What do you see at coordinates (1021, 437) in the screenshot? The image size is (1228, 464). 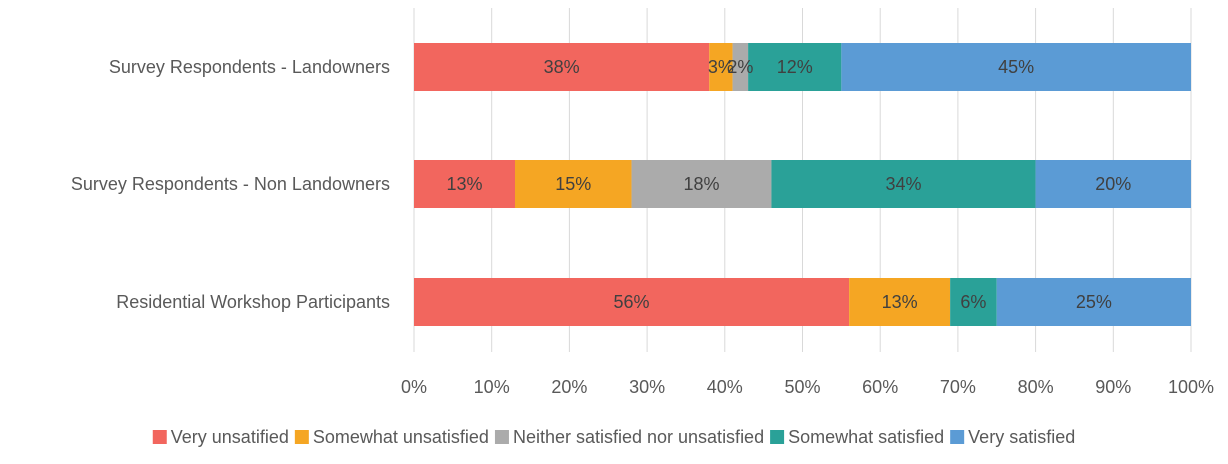 I see `legend-label: Very satisfied` at bounding box center [1021, 437].